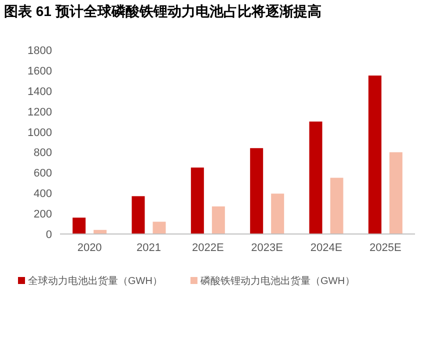 The image size is (432, 343). Describe the element at coordinates (89, 248) in the screenshot. I see `x-tick-label: 2020` at that location.